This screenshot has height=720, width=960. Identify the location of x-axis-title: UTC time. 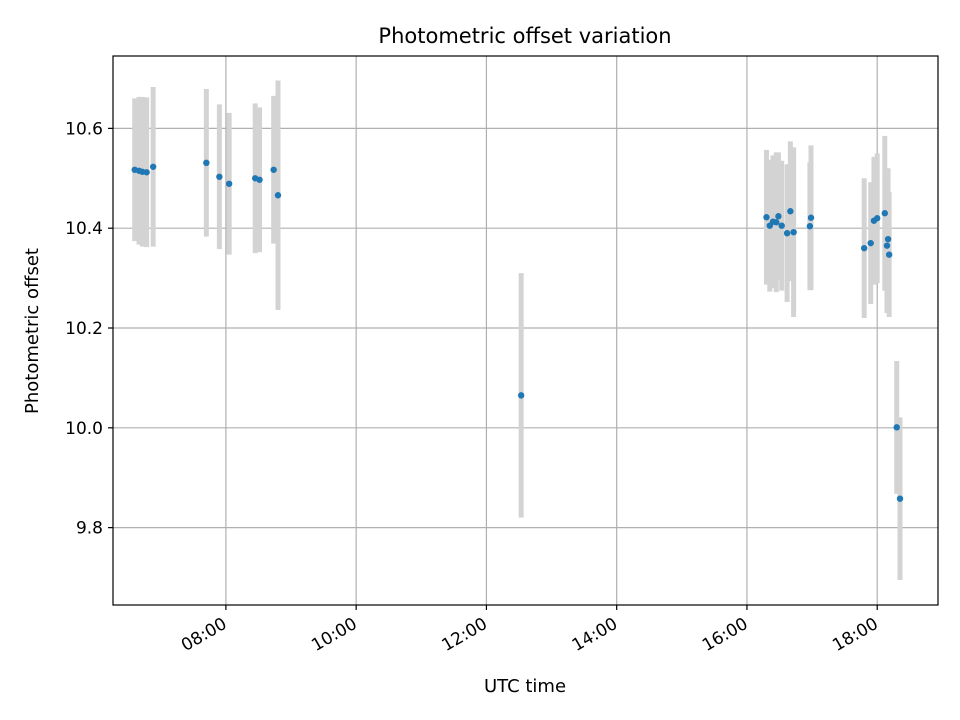
(525, 686).